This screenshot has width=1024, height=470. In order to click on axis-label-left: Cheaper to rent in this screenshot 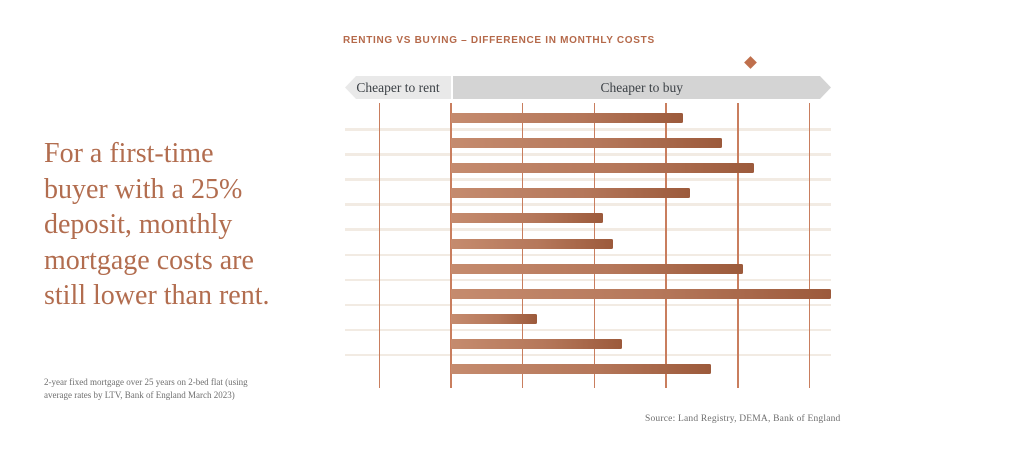, I will do `click(398, 87)`.